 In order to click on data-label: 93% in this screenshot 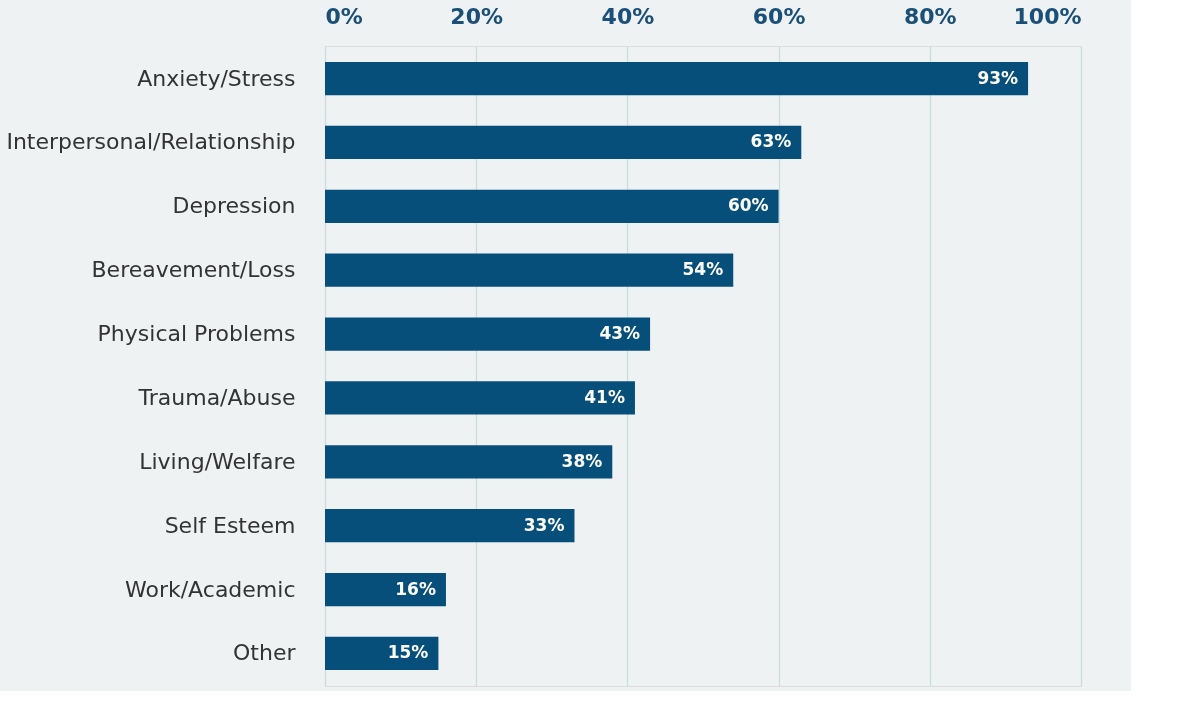, I will do `click(998, 77)`.